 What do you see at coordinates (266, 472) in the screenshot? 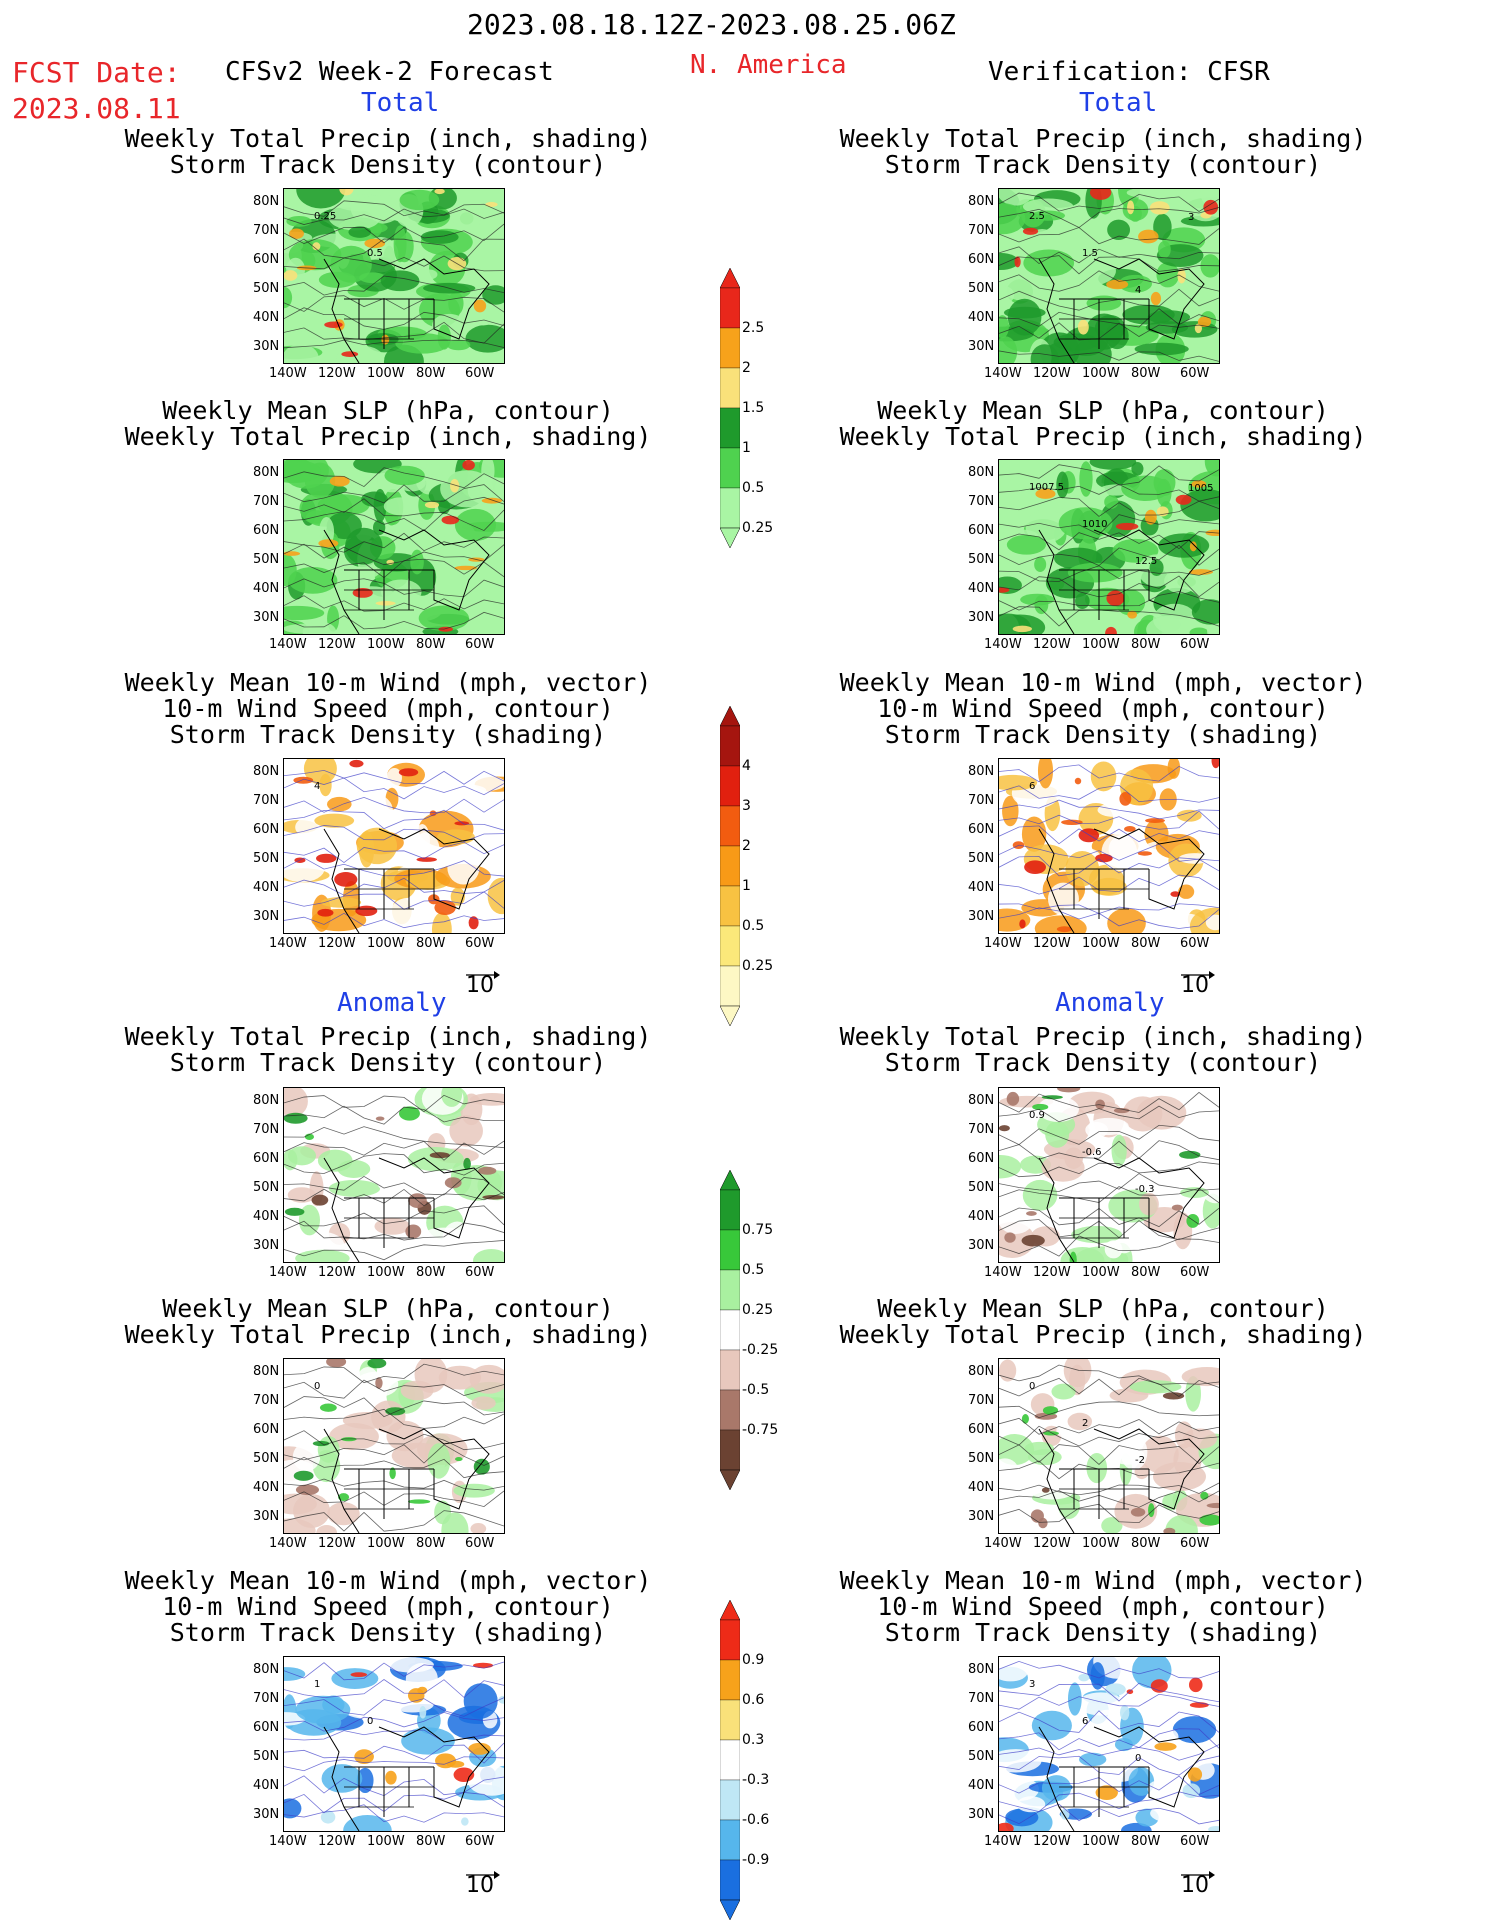
I see `fcst-slp-total-panel-lat-tick: 80N` at bounding box center [266, 472].